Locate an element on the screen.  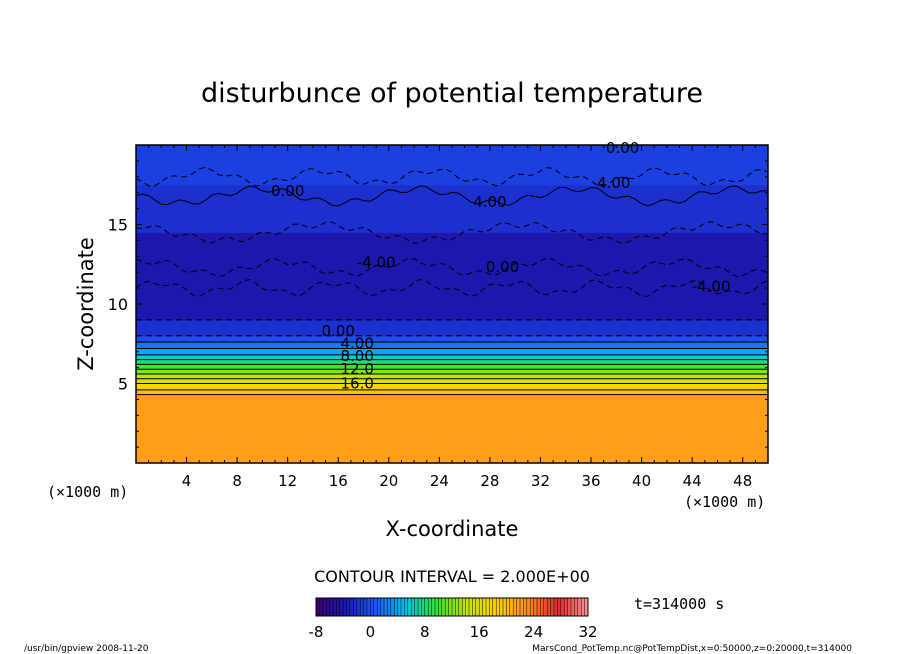
y-tick-label: 10 is located at coordinates (118, 304).